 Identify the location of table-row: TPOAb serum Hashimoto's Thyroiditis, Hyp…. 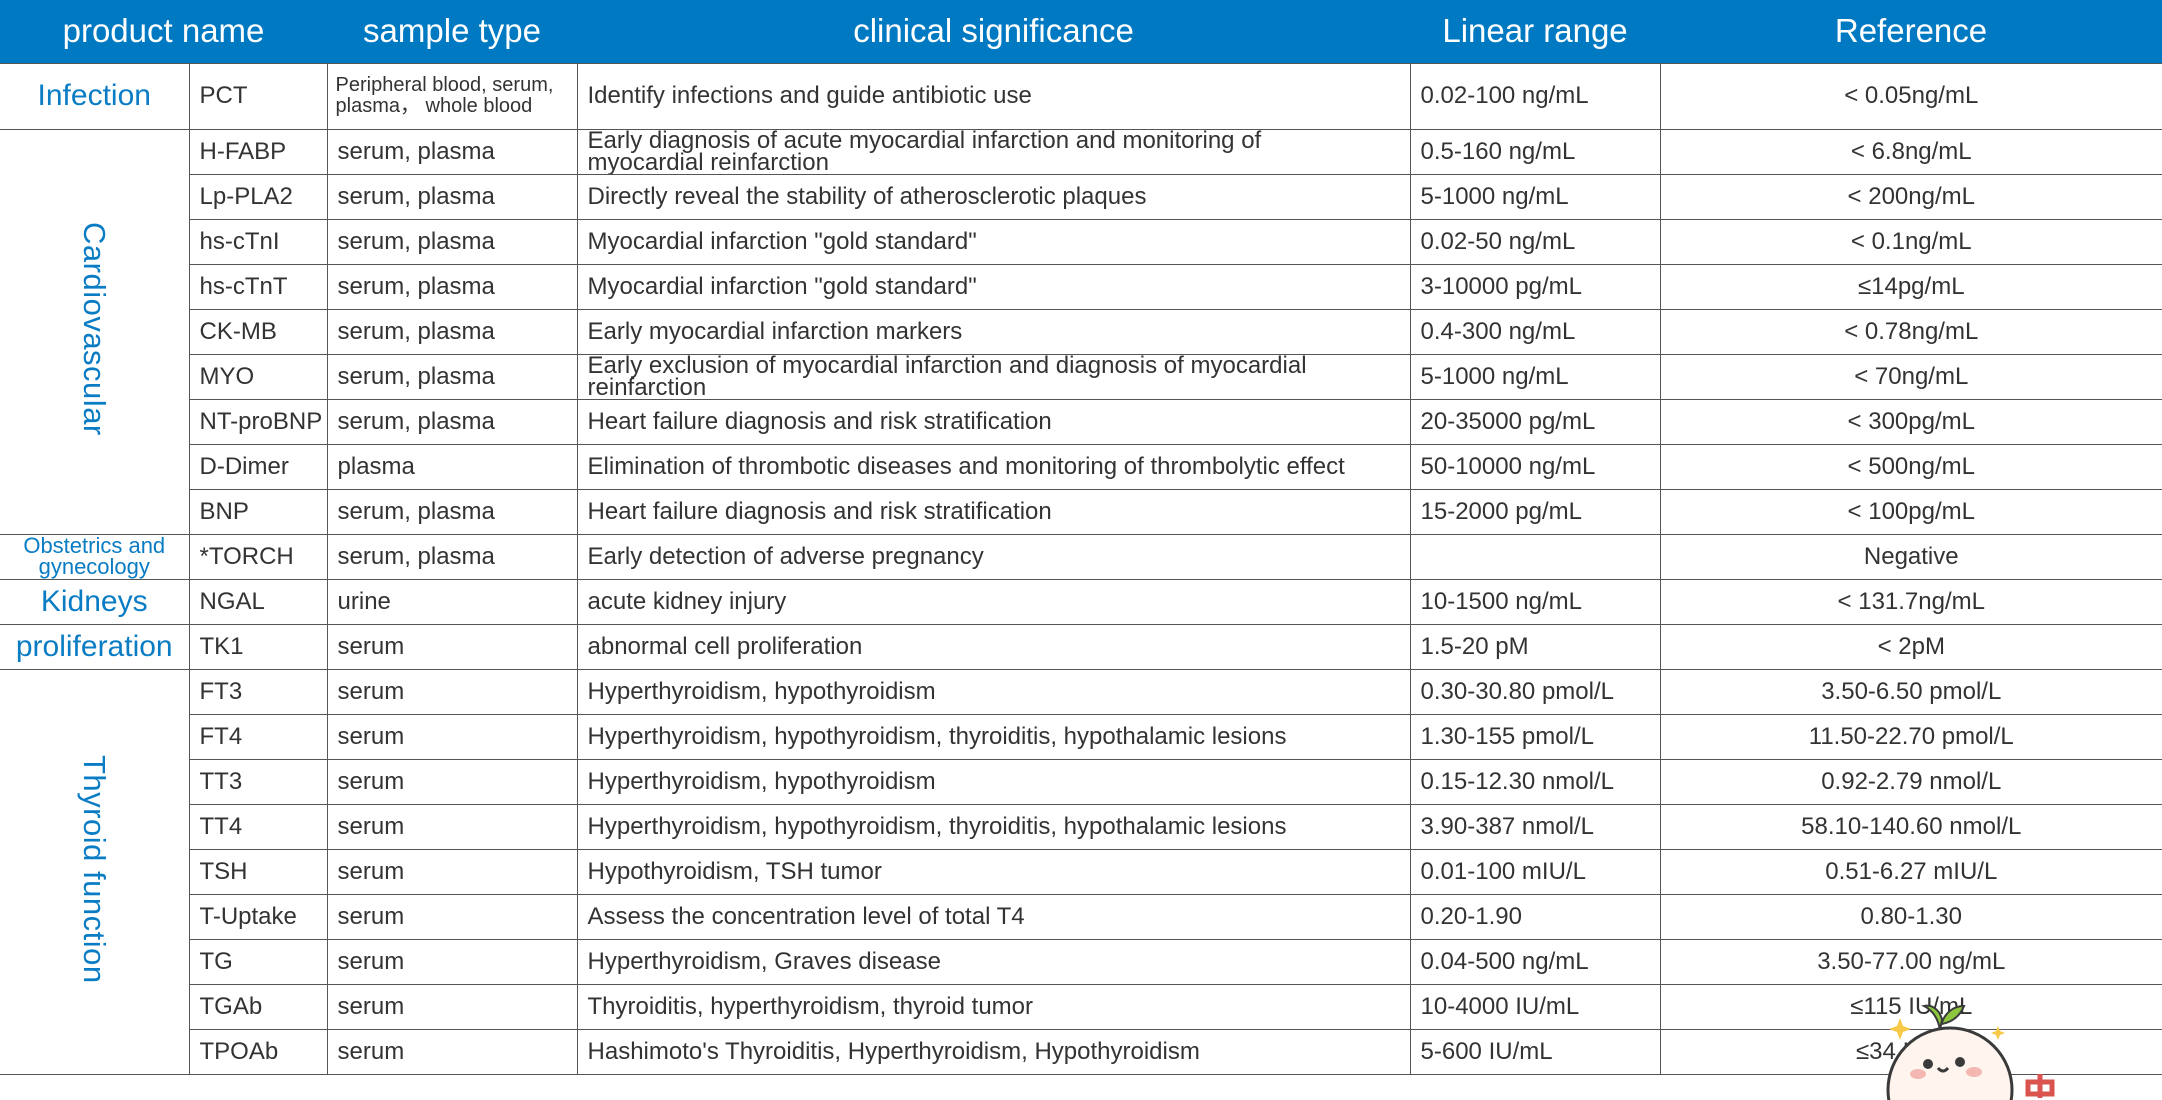
(1081, 1051).